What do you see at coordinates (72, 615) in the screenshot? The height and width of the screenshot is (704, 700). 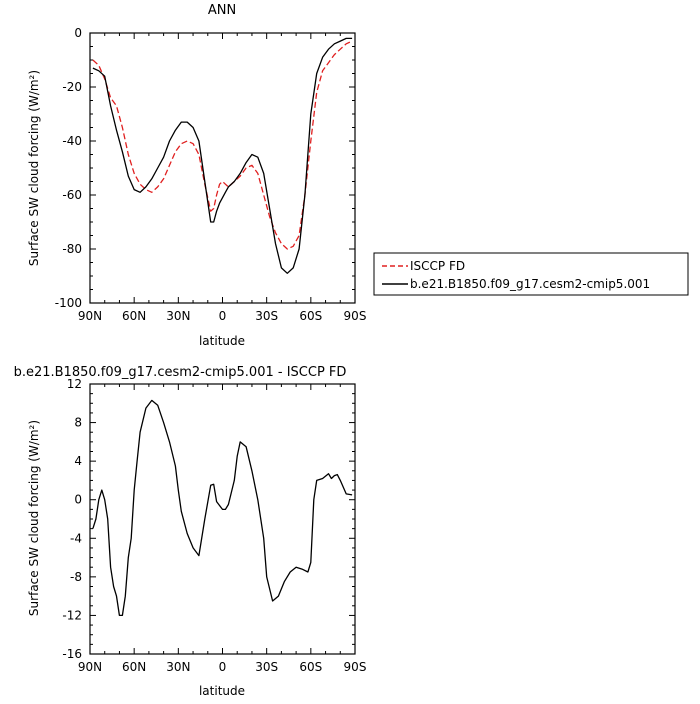 I see `y-tick-label: -12` at bounding box center [72, 615].